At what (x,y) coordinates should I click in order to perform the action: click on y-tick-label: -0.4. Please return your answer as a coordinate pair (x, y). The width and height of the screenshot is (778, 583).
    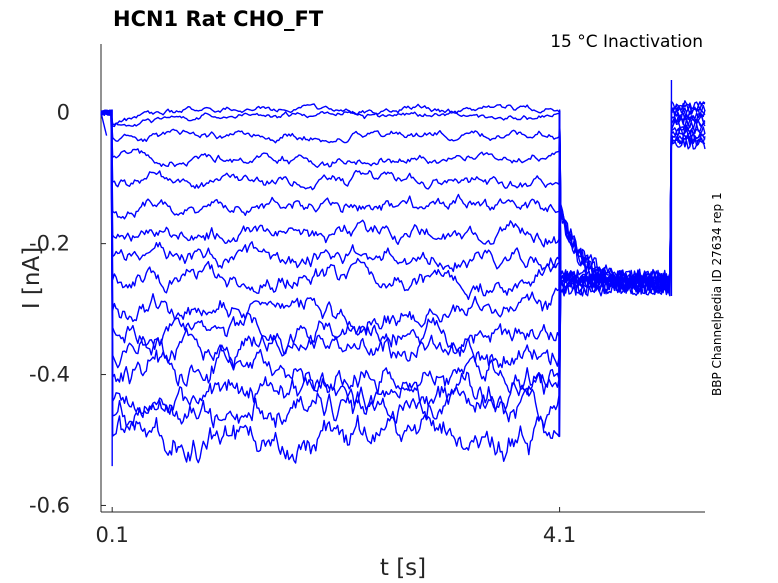
    Looking at the image, I should click on (49, 375).